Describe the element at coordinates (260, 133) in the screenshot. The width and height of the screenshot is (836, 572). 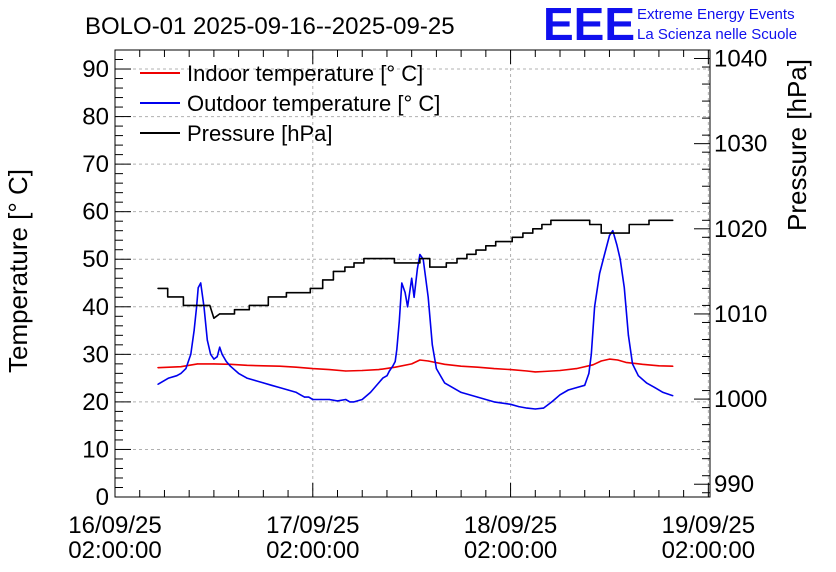
I see `legend-label-pressure: Pressure [hPa]` at that location.